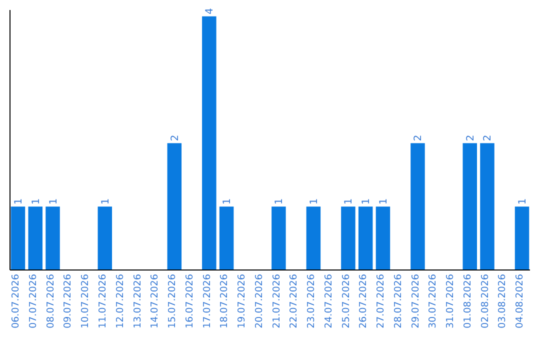  What do you see at coordinates (68, 301) in the screenshot?
I see `x-tick-label: 09.07.2026` at bounding box center [68, 301].